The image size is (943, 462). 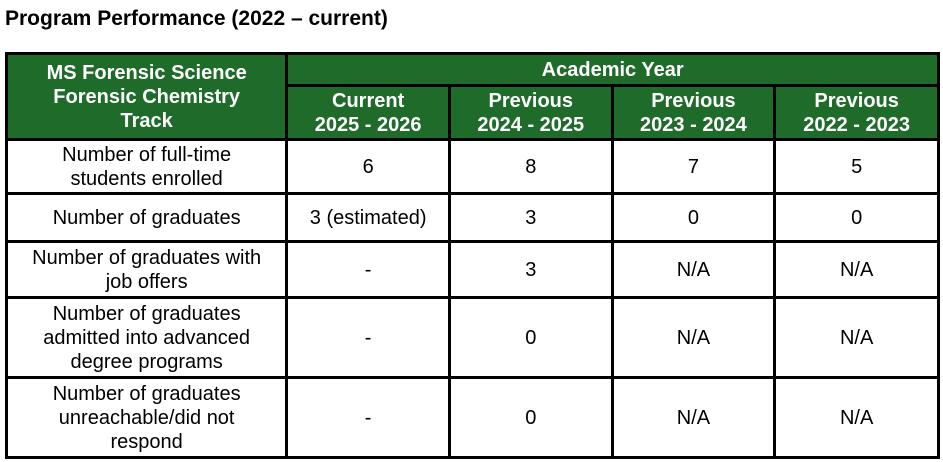 I want to click on row-label: Number of graduates with job offers, so click(x=146, y=269).